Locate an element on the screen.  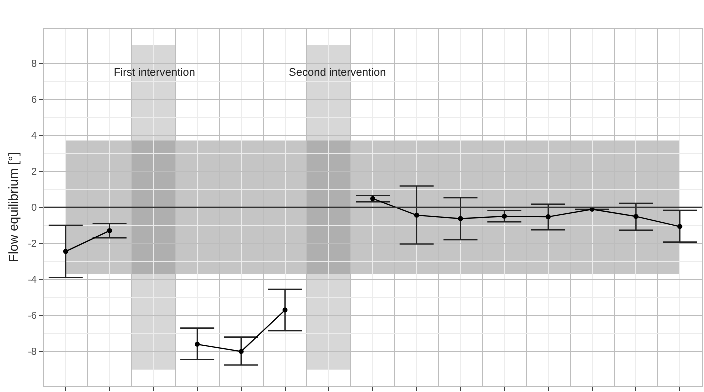
y-tick-label: 4 is located at coordinates (34, 136).